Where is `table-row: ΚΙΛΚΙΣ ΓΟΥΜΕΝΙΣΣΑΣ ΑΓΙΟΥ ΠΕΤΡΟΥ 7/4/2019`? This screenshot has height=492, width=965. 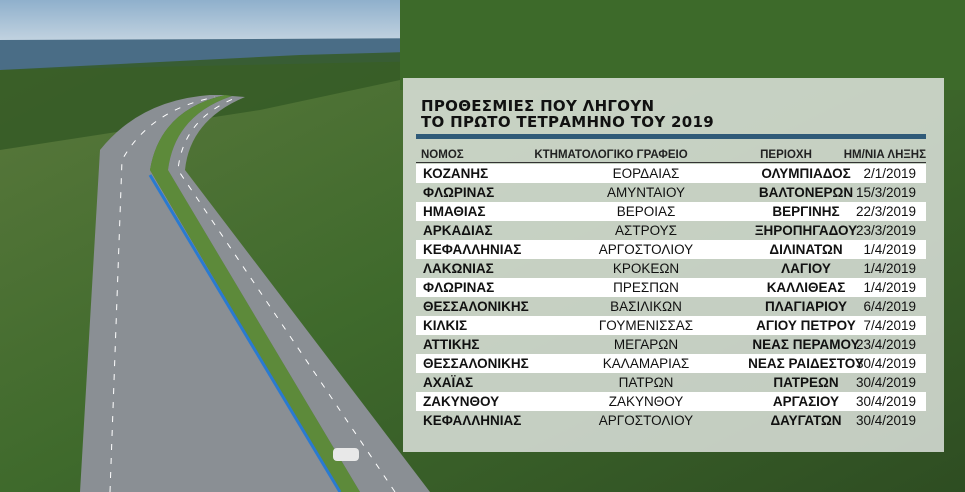
table-row: ΚΙΛΚΙΣ ΓΟΥΜΕΝΙΣΣΑΣ ΑΓΙΟΥ ΠΕΤΡΟΥ 7/4/2019 is located at coordinates (671, 325).